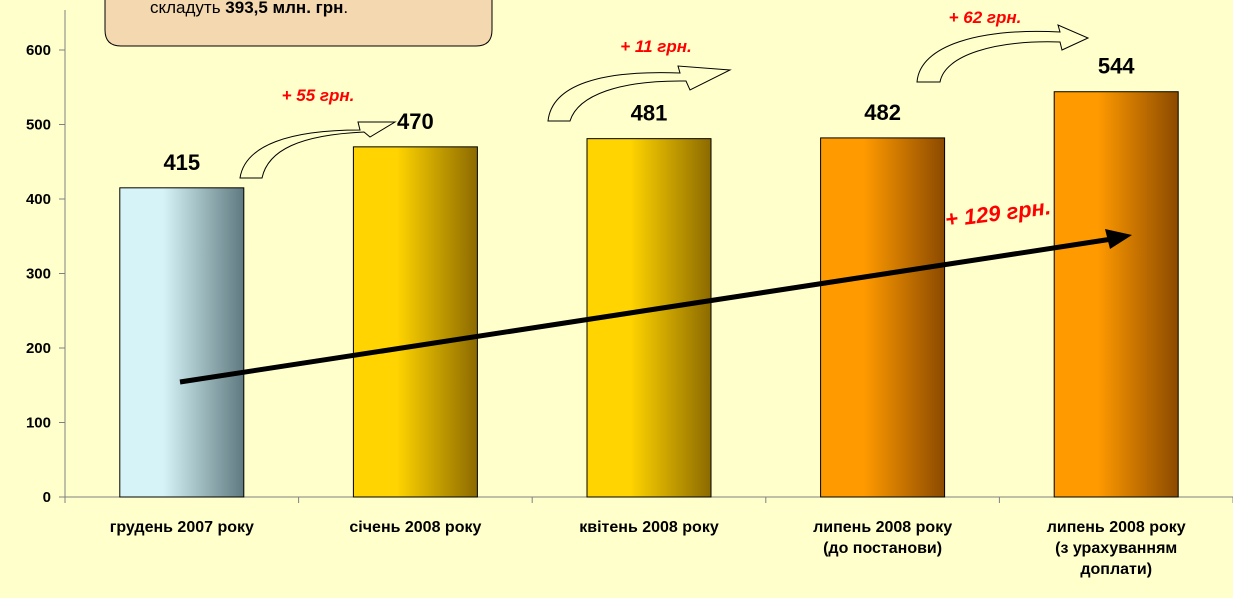  What do you see at coordinates (998, 213) in the screenshot?
I see `trend-annotation: + 129 грн.` at bounding box center [998, 213].